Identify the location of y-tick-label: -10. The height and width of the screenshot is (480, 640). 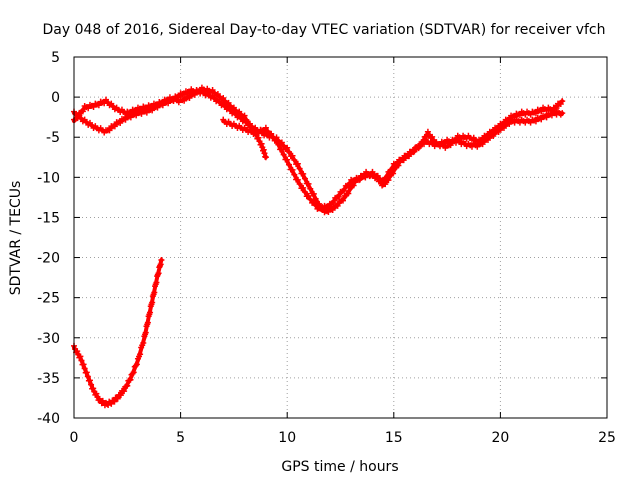
(48, 178).